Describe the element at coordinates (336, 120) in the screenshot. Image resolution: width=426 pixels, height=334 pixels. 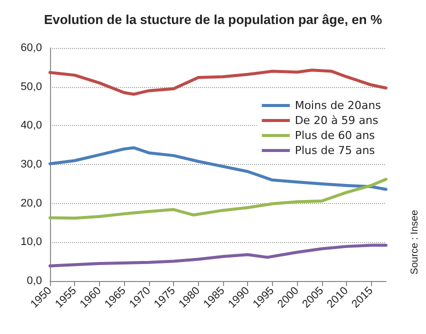
I see `legend-label: De 20 à 59 ans` at that location.